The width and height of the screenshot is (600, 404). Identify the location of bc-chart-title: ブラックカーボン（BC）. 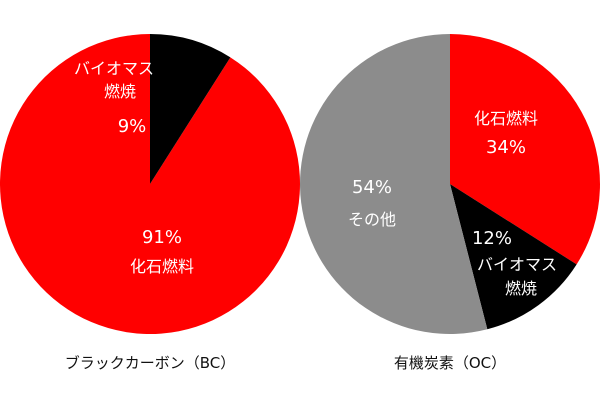
(150, 363).